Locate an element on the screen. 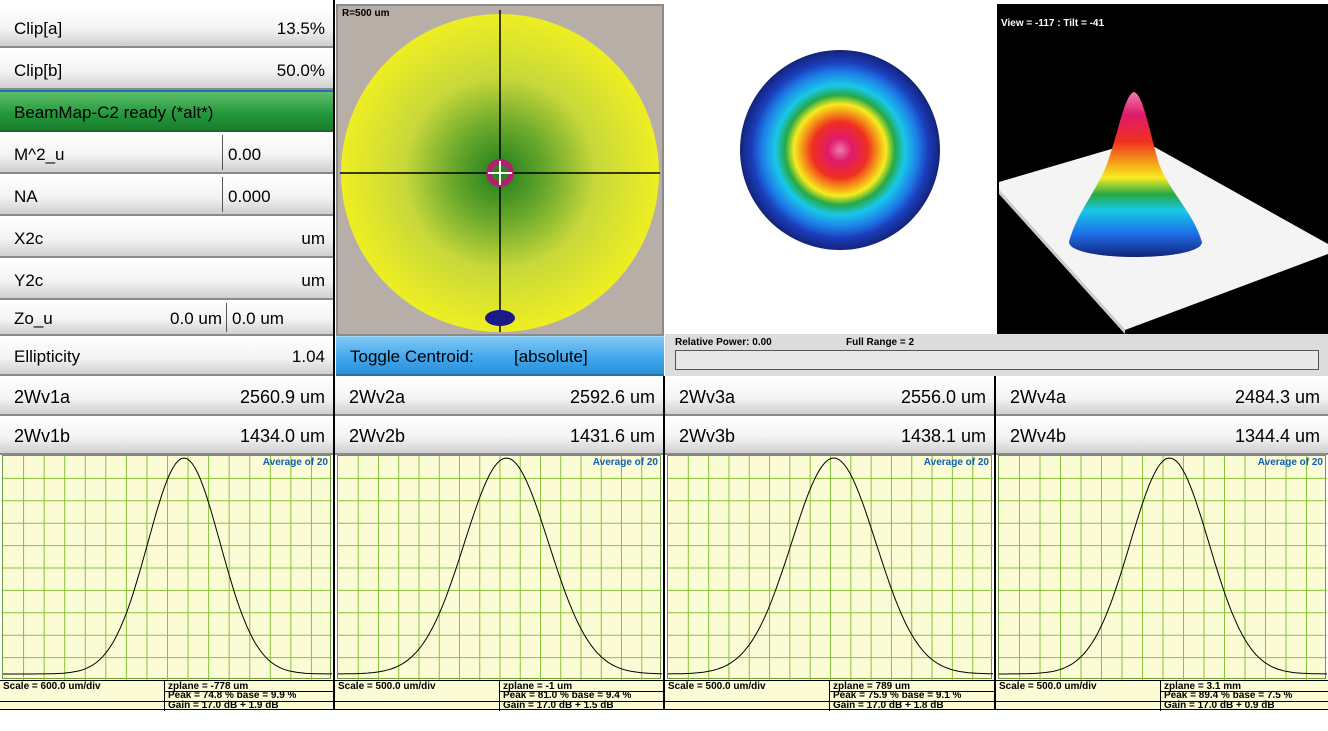  footer-zplane: zplane = 3.1 mm is located at coordinates (1202, 686).